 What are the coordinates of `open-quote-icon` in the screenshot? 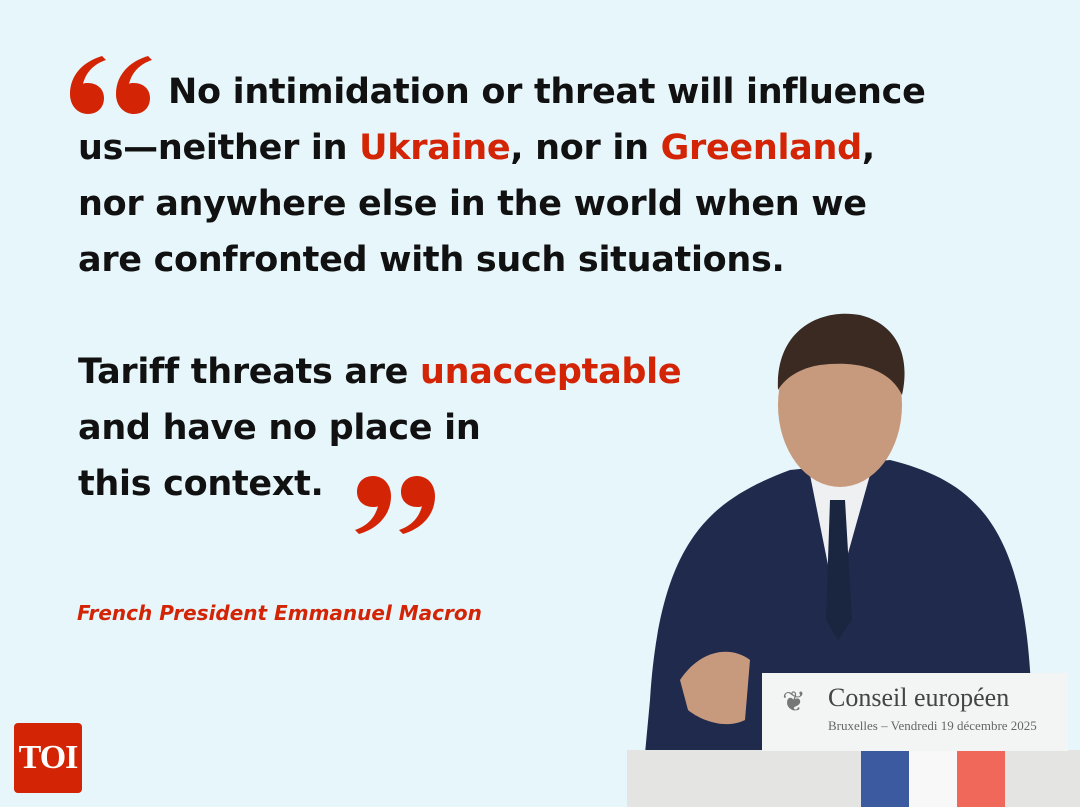 It's located at (111, 85).